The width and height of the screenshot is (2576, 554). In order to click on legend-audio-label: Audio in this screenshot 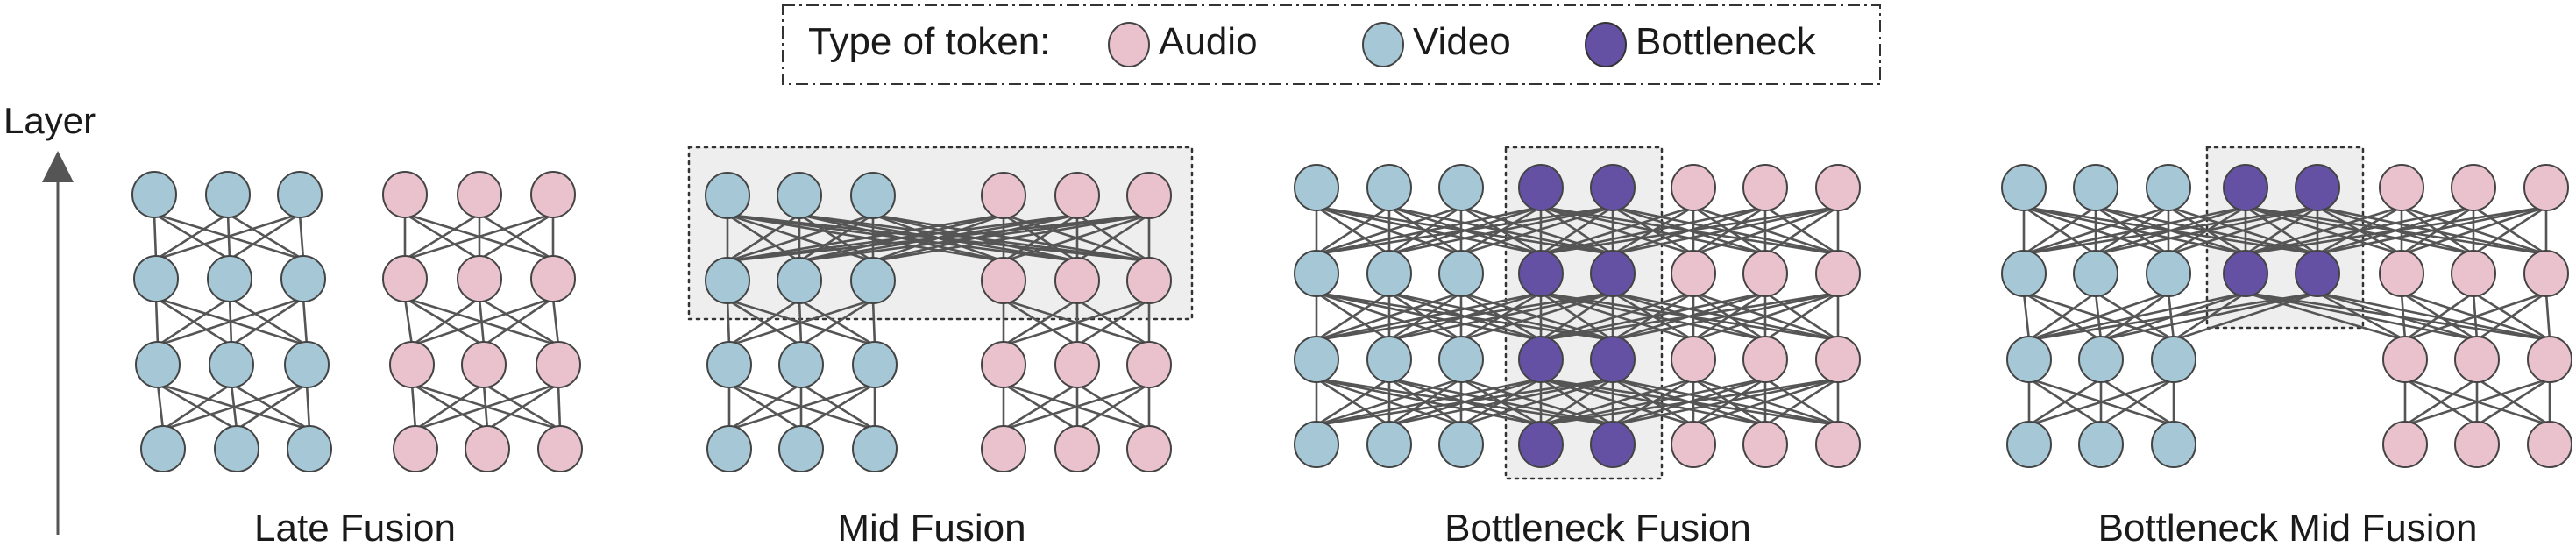, I will do `click(1208, 41)`.